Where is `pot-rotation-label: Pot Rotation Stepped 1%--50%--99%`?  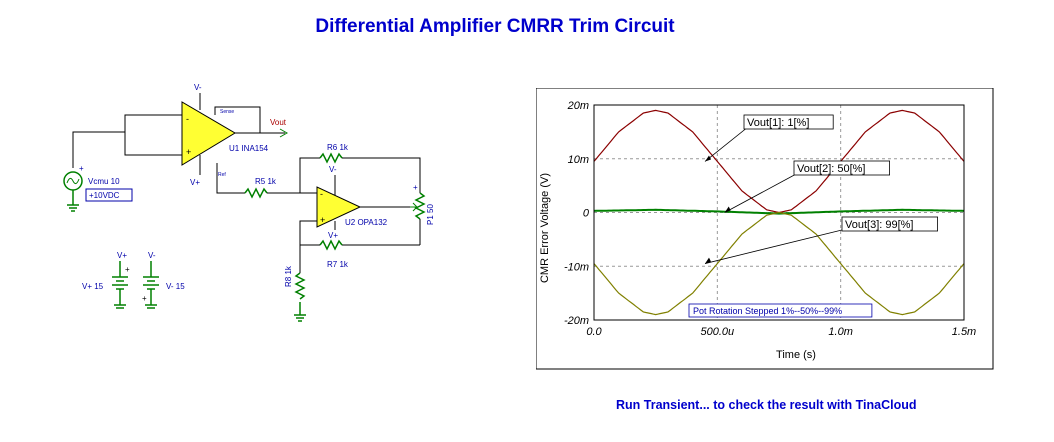
pot-rotation-label: Pot Rotation Stepped 1%--50%--99% is located at coordinates (767, 311).